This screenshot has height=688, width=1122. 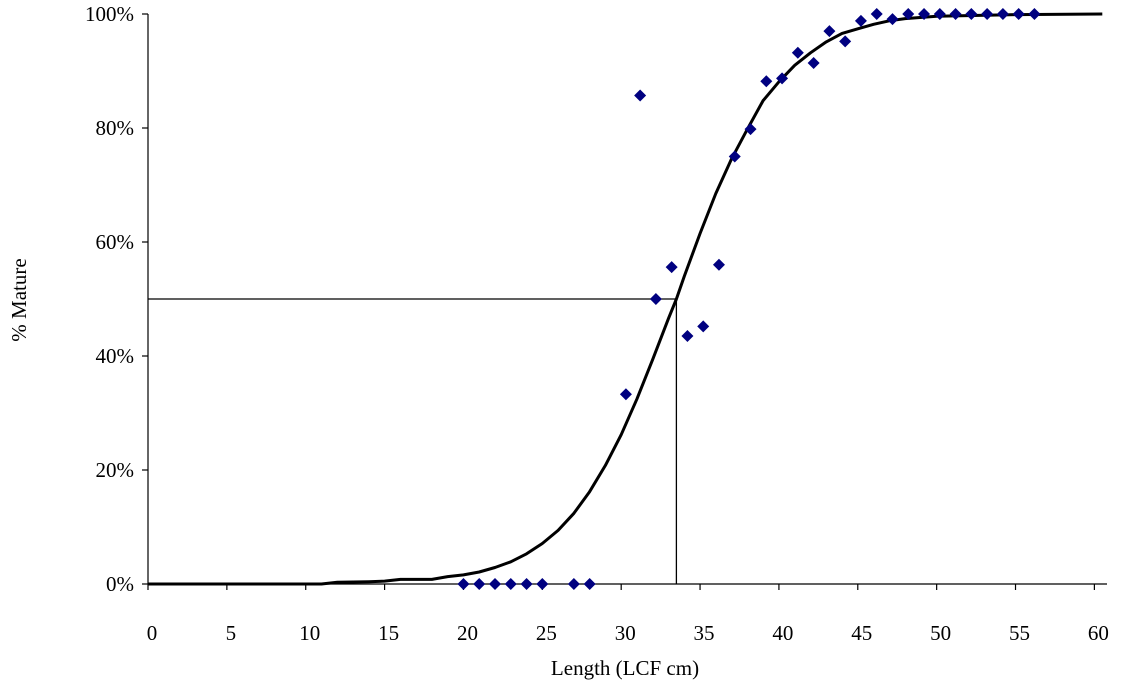 I want to click on x-tick-label: 55, so click(x=1019, y=633).